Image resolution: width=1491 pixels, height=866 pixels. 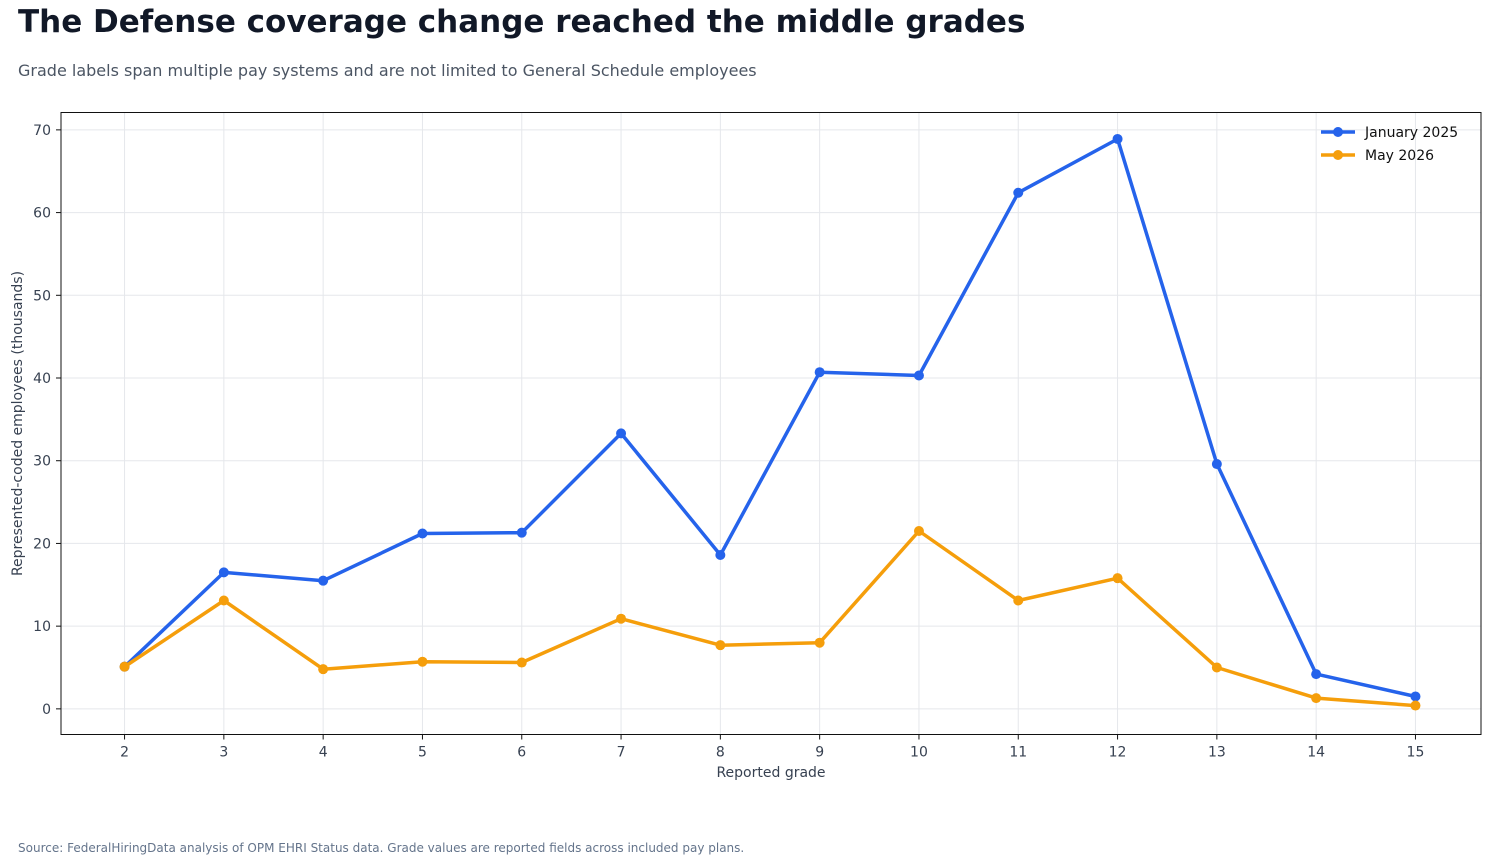 What do you see at coordinates (1389, 144) in the screenshot?
I see `legend: January 2025 May 2026` at bounding box center [1389, 144].